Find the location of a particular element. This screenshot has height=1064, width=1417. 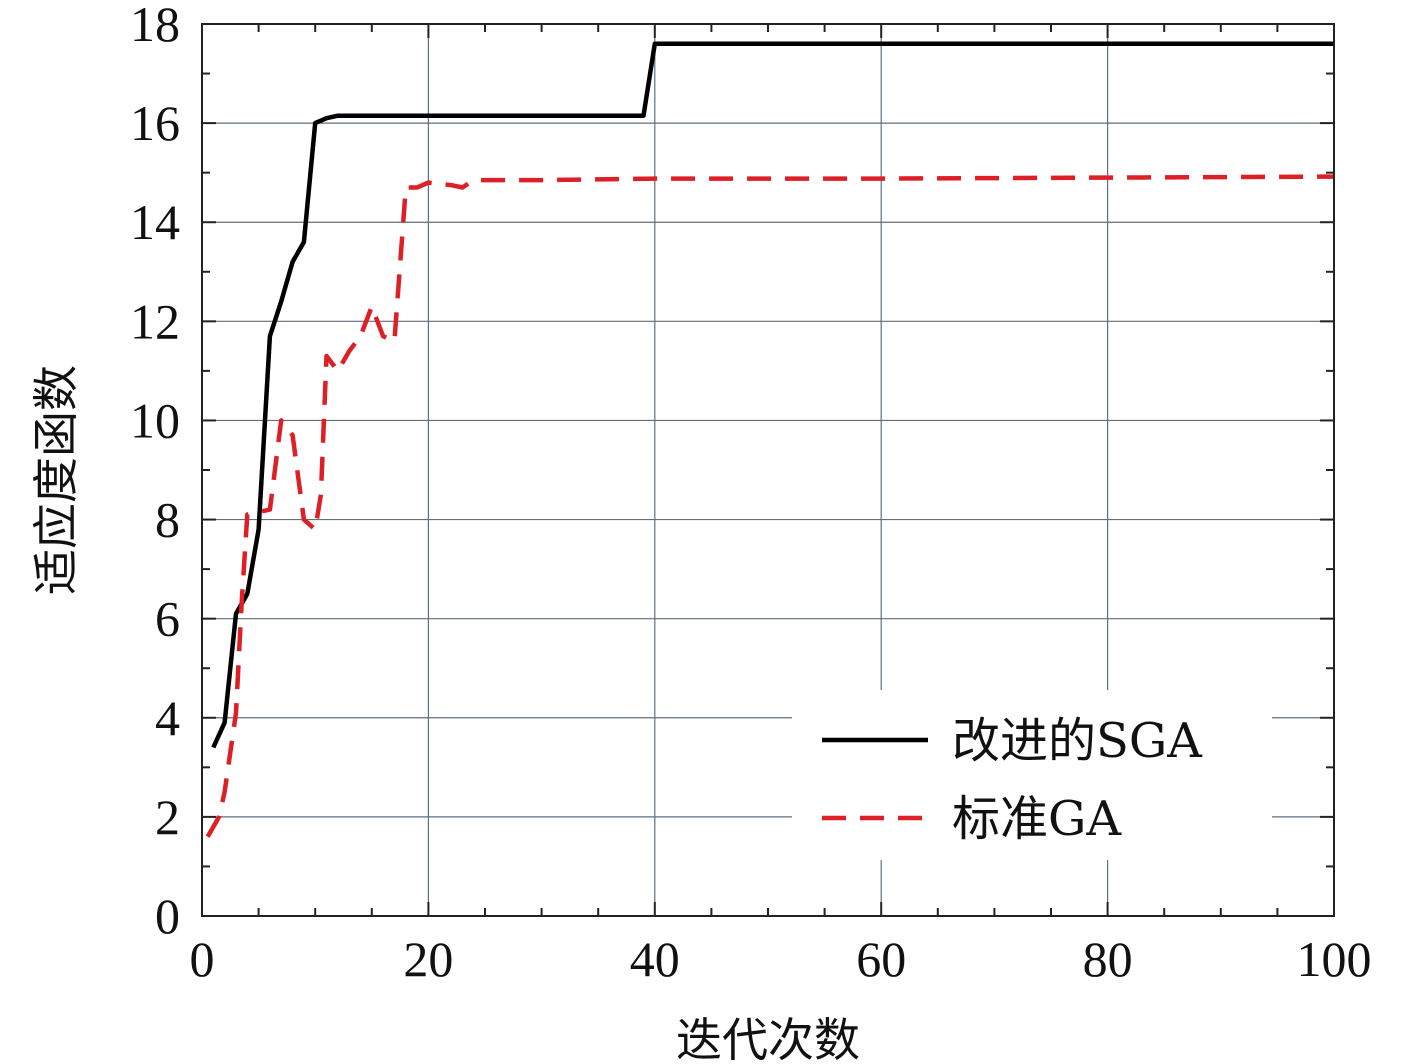

x-tick-label: 80 is located at coordinates (1108, 959).